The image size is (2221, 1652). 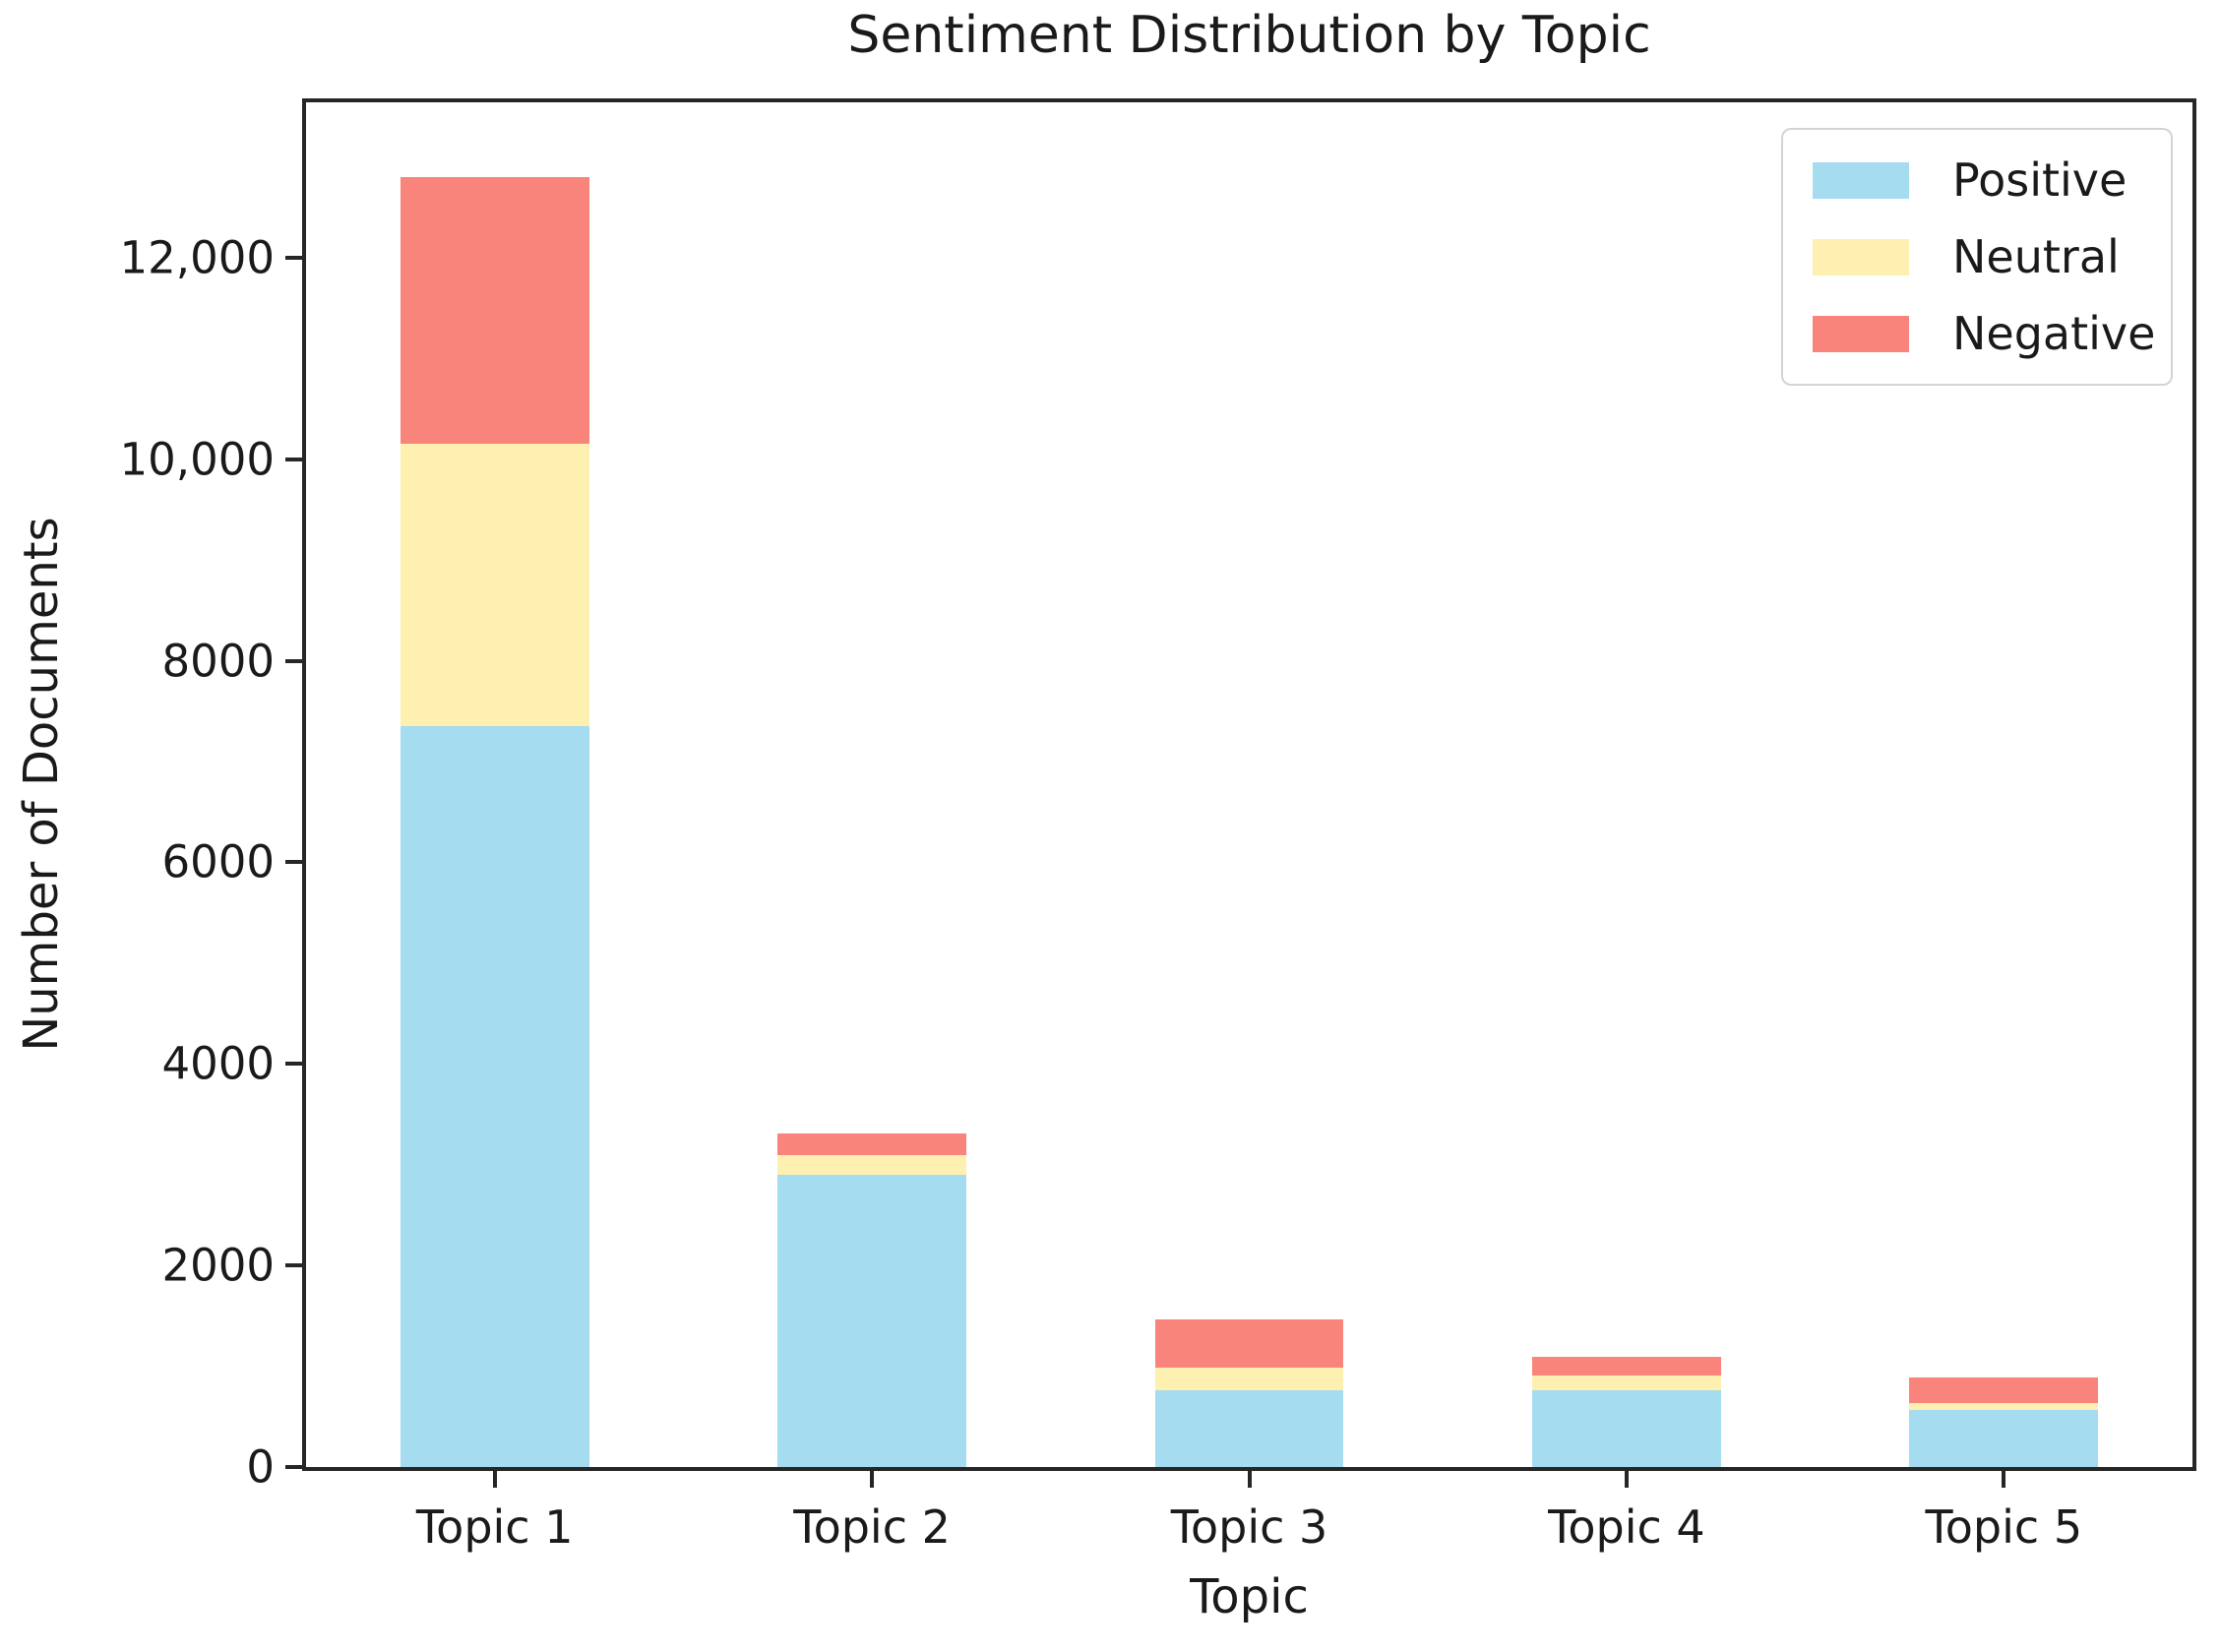 What do you see at coordinates (1249, 1596) in the screenshot?
I see `x-axis-label: Topic` at bounding box center [1249, 1596].